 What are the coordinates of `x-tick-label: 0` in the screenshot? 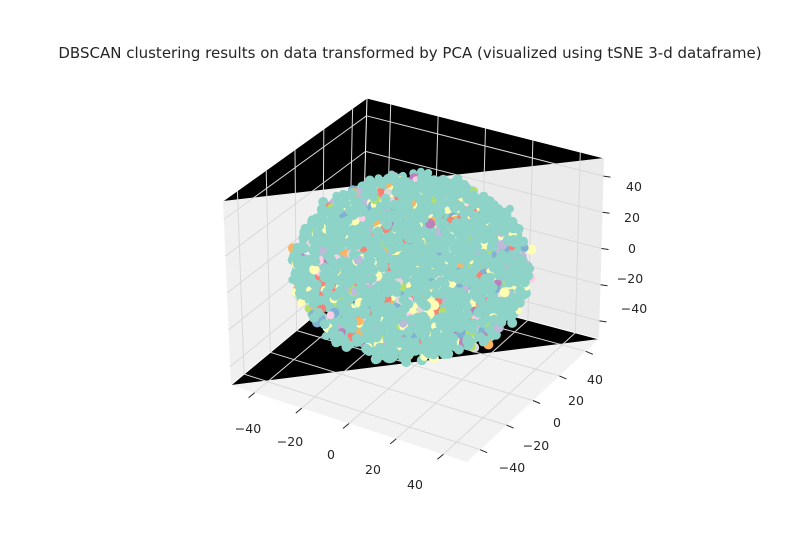 It's located at (331, 454).